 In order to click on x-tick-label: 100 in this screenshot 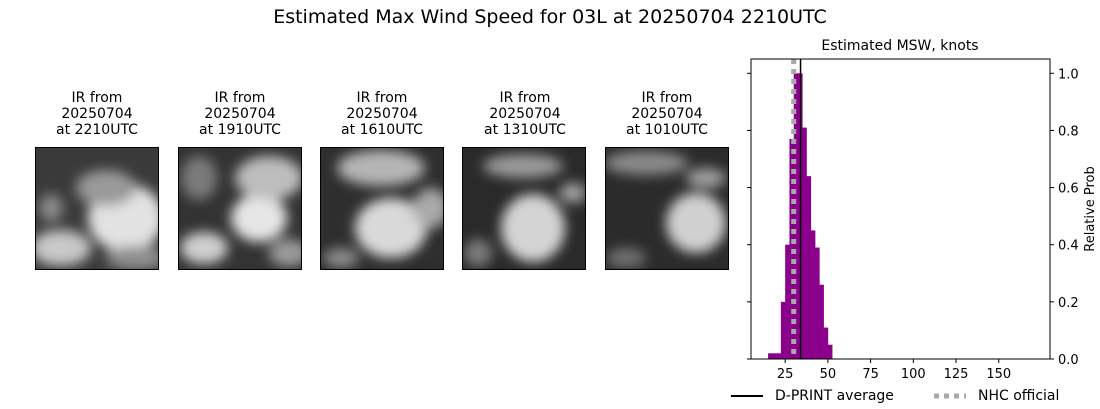, I will do `click(913, 374)`.